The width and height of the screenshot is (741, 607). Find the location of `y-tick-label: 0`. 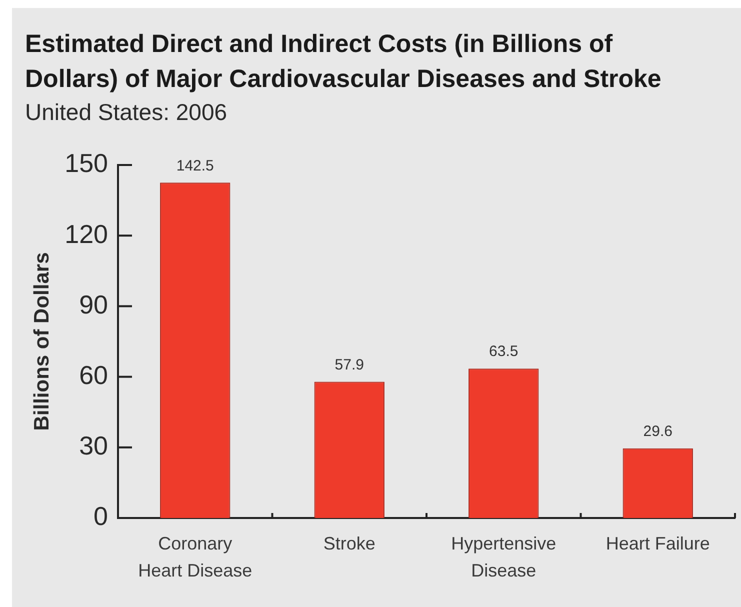

y-tick-label: 0 is located at coordinates (101, 516).